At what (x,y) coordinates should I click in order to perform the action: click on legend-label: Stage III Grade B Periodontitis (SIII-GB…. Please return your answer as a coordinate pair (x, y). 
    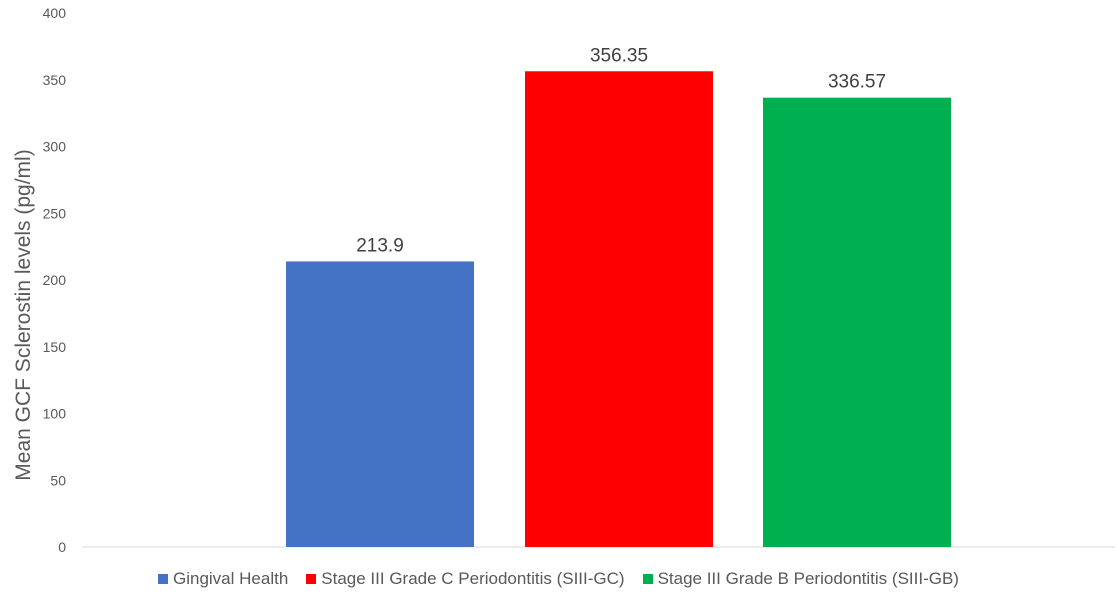
    Looking at the image, I should click on (808, 578).